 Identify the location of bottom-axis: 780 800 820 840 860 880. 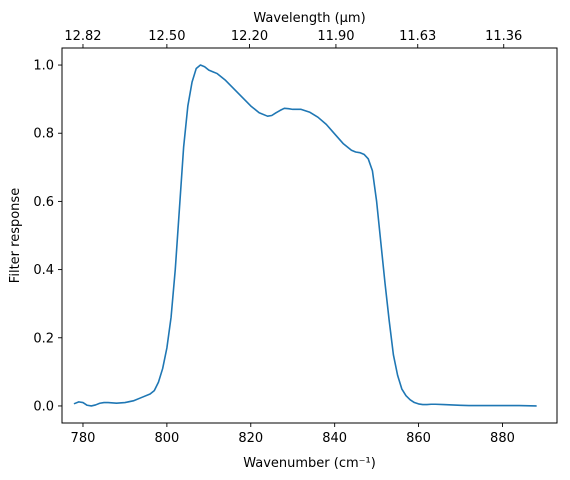
(293, 434).